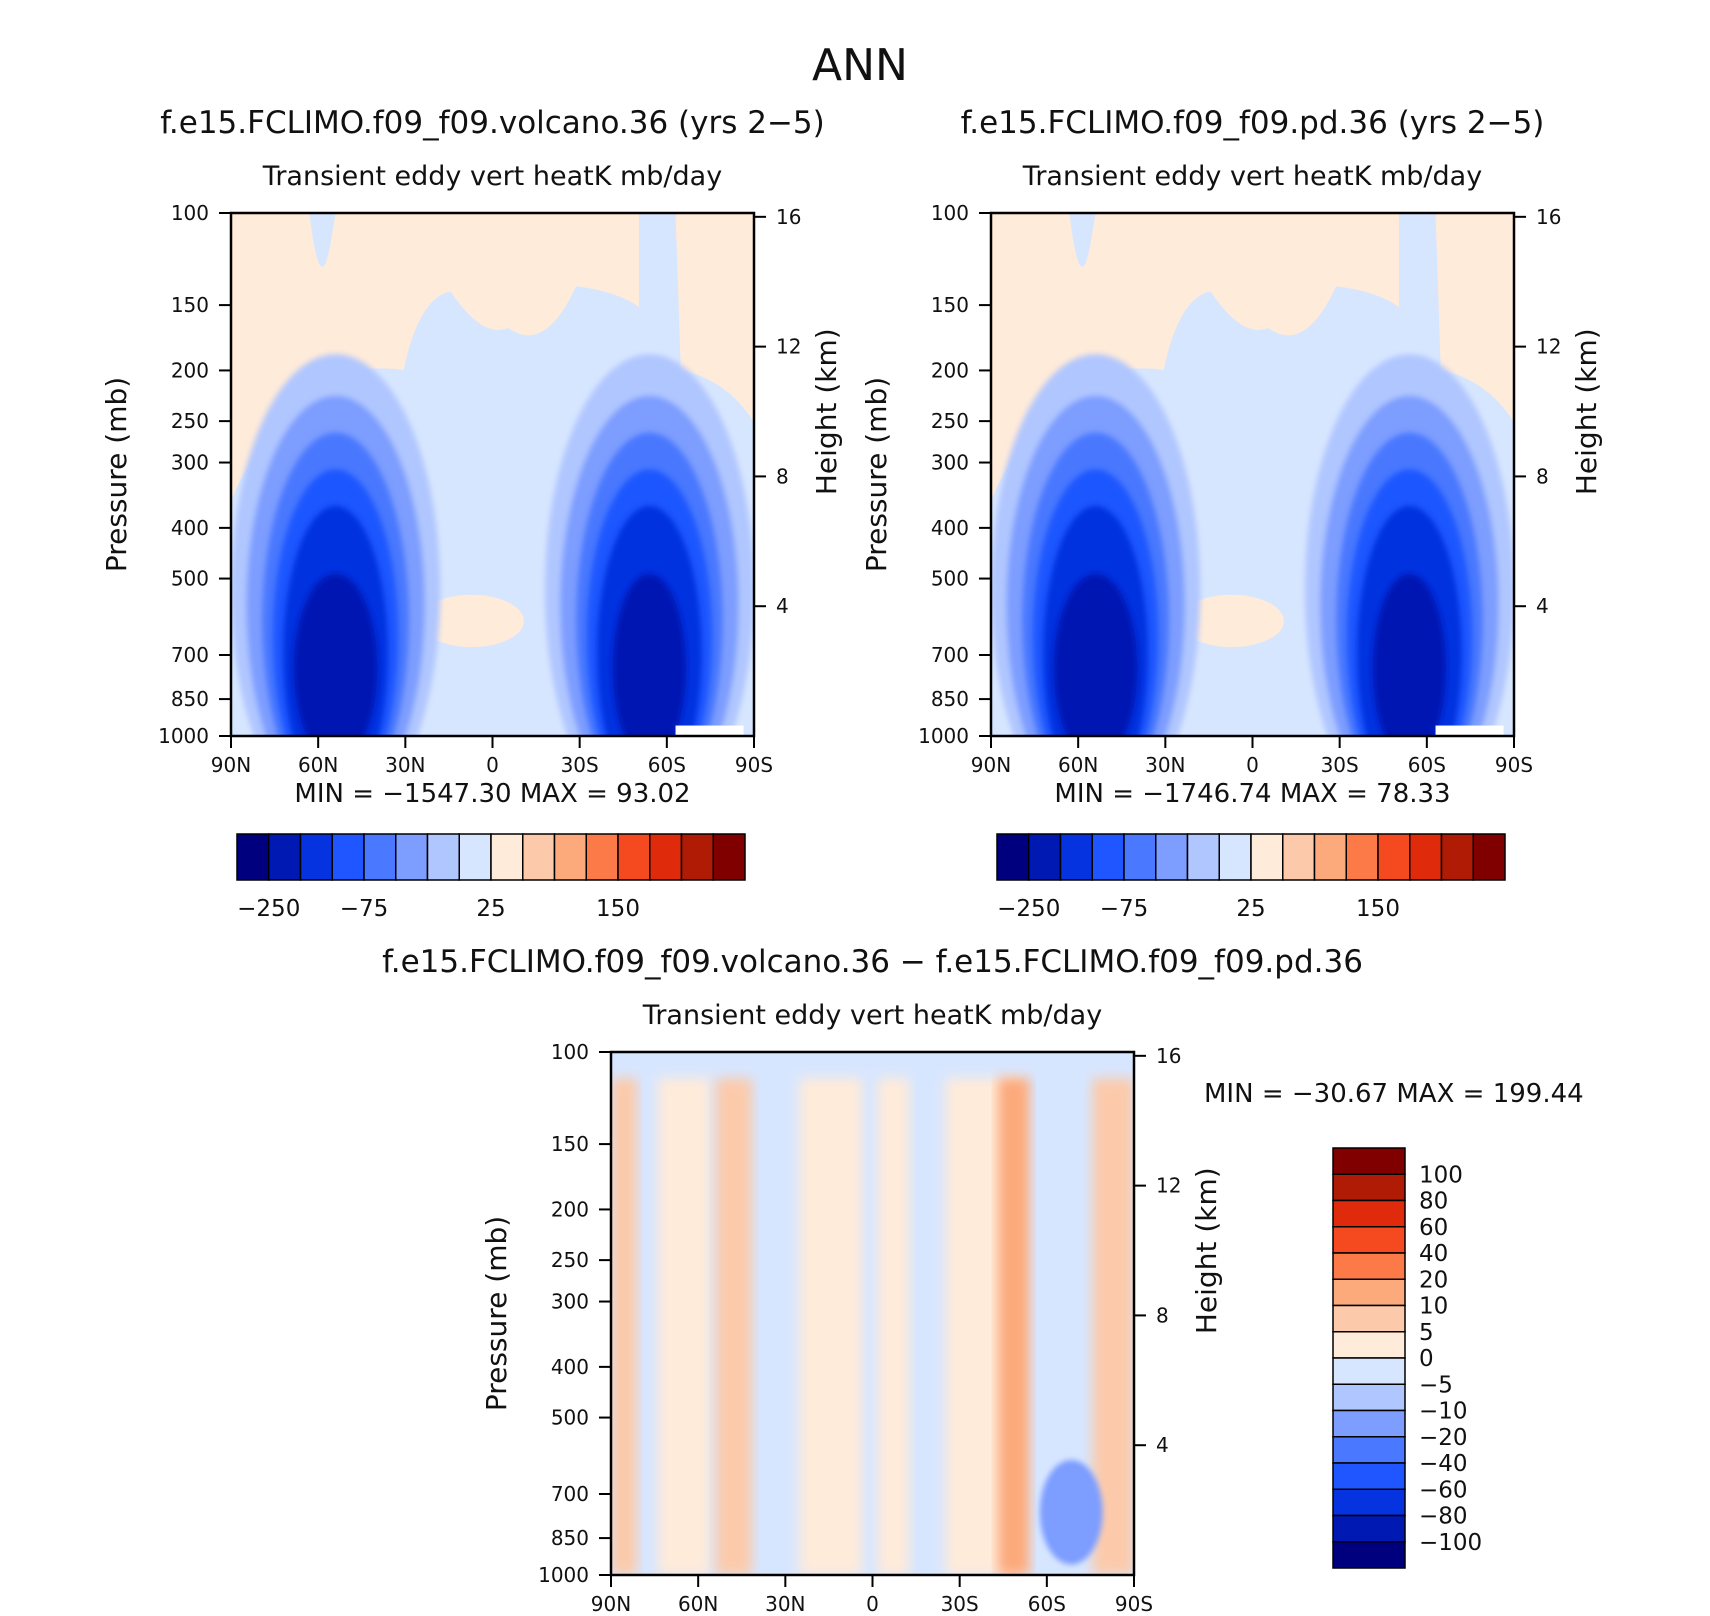 This screenshot has width=1710, height=1616. I want to click on colorbar-label: 80, so click(1433, 1202).